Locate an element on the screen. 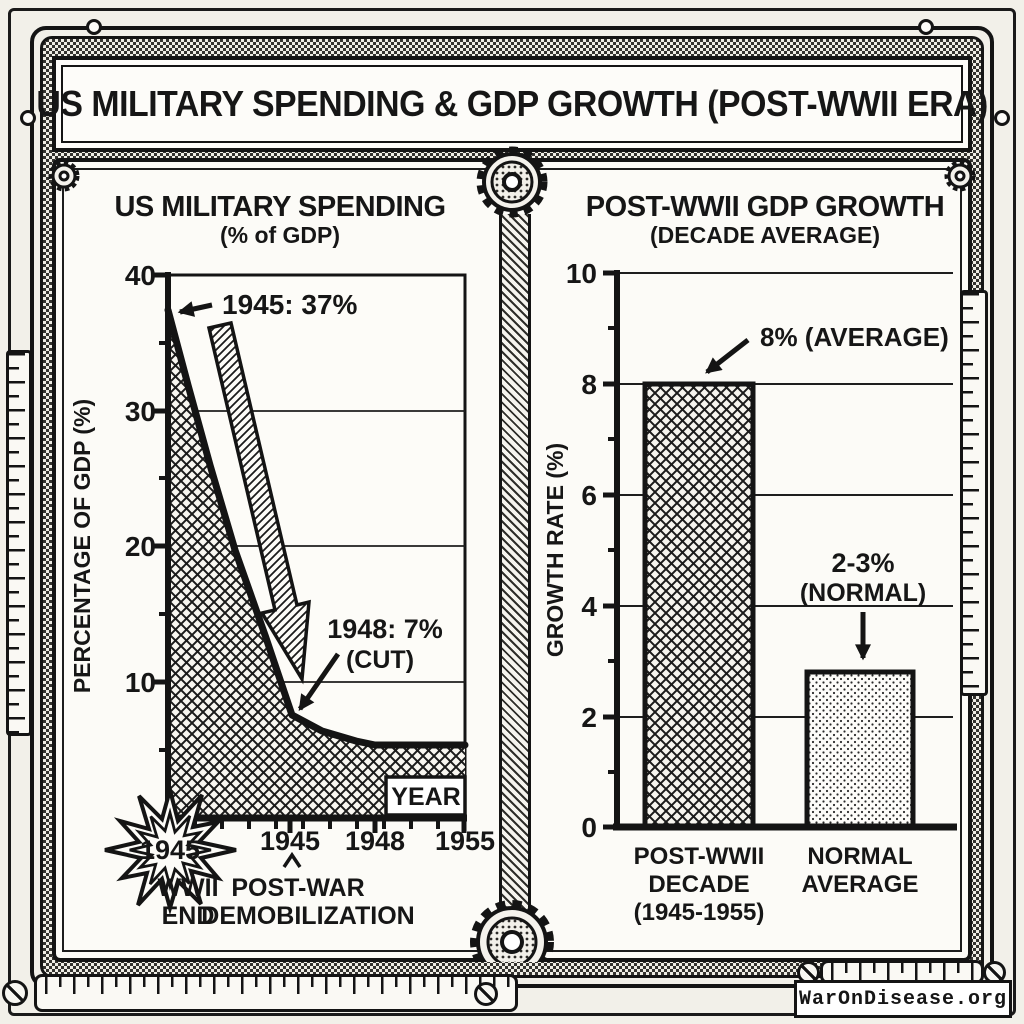  y-axis-title: PERCENTAGE OF GDP (%) is located at coordinates (82, 546).